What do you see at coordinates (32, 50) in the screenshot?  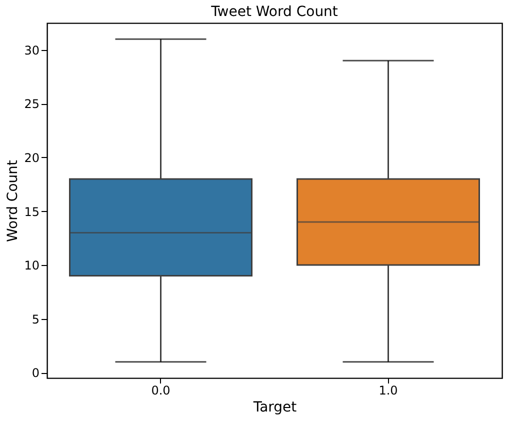 I see `y-tick-label: 30` at bounding box center [32, 50].